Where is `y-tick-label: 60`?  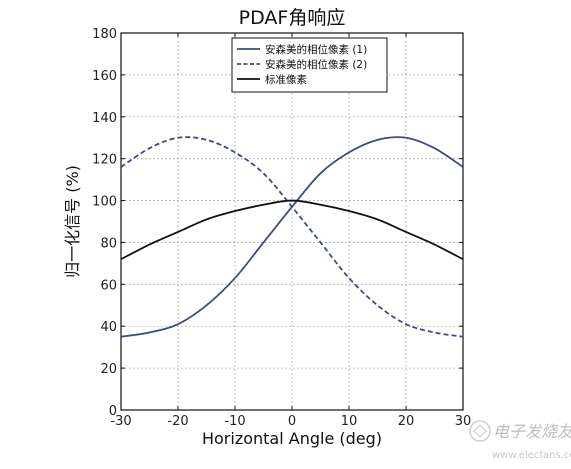 y-tick-label: 60 is located at coordinates (108, 285).